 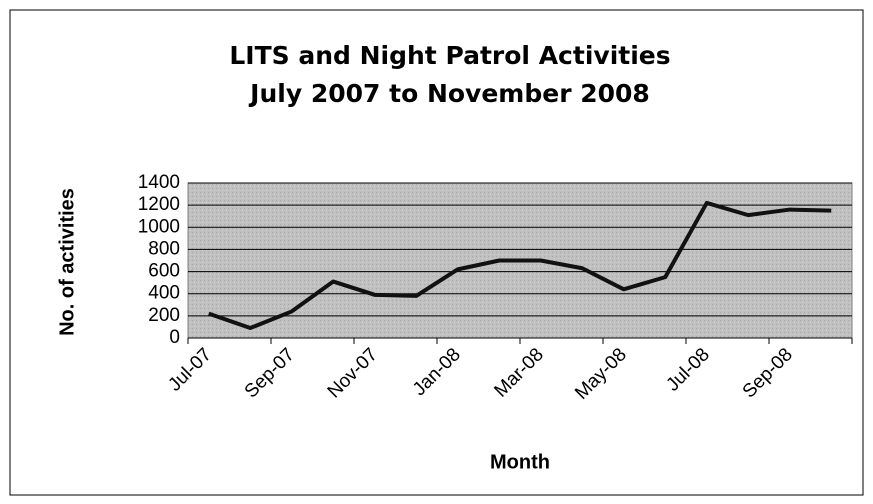 I want to click on y-tick-label: 0, so click(x=174, y=337).